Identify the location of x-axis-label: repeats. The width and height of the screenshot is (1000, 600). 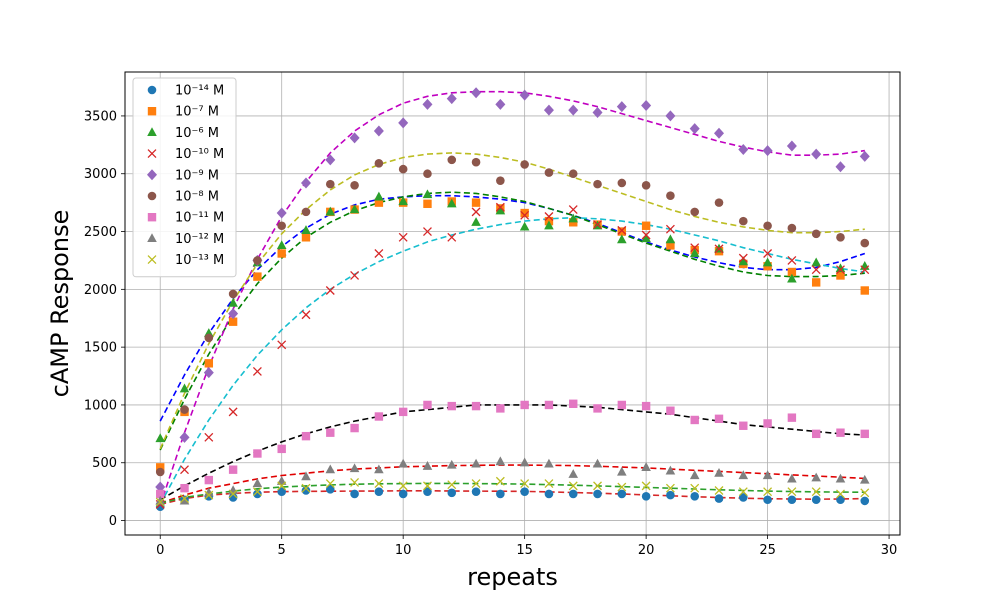
(512, 577).